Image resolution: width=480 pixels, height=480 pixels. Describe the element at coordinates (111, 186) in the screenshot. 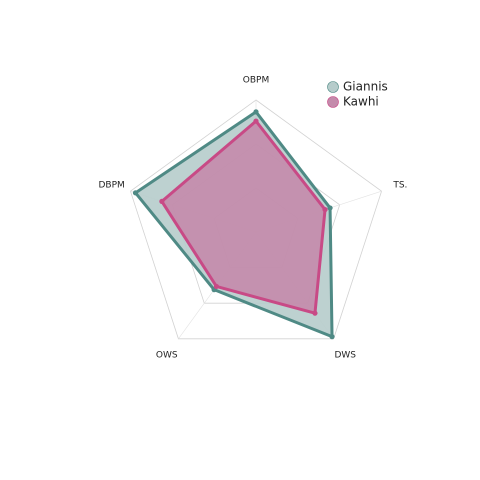

I see `axis-label-dbpm: DBPM` at that location.